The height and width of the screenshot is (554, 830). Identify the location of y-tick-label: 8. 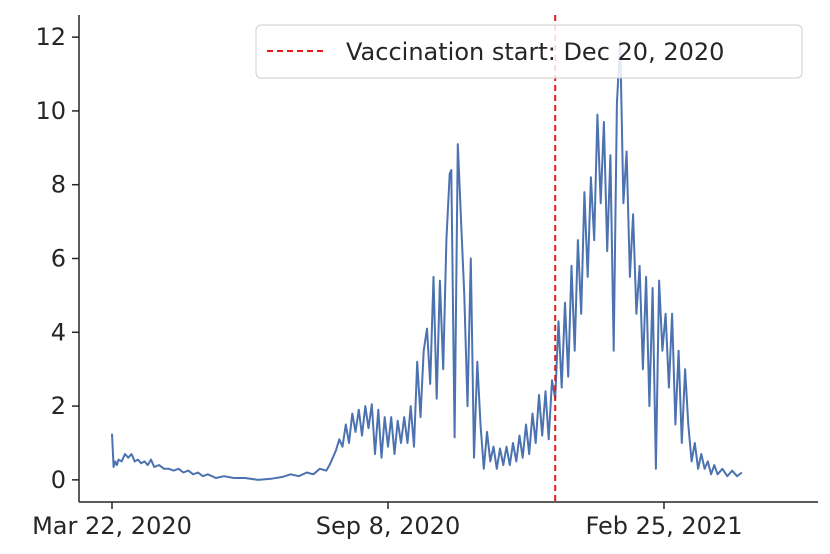
(58, 185).